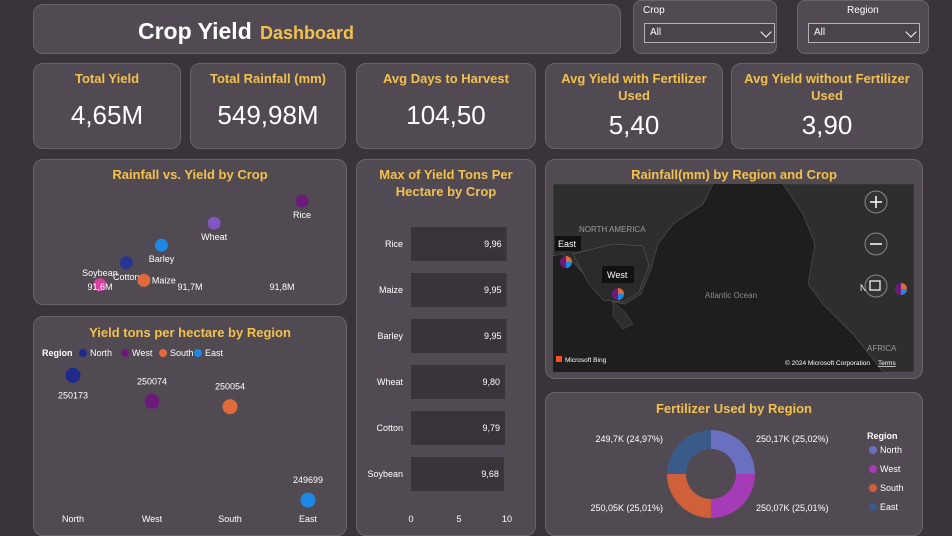  Describe the element at coordinates (709, 33) in the screenshot. I see `crop-dropdown: All` at that location.